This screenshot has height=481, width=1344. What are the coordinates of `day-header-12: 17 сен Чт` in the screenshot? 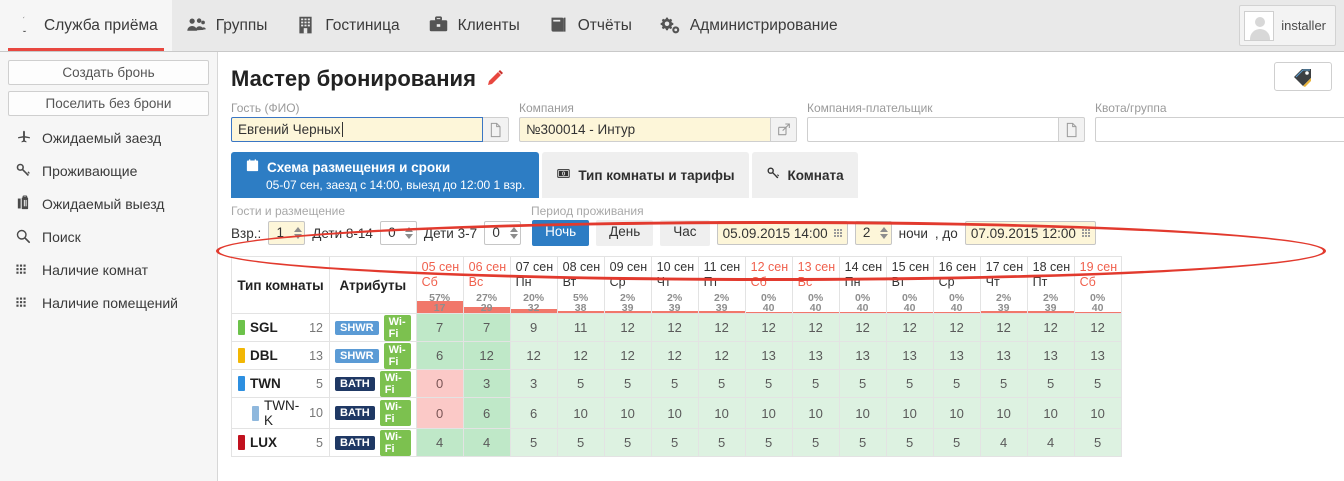 It's located at (1003, 274).